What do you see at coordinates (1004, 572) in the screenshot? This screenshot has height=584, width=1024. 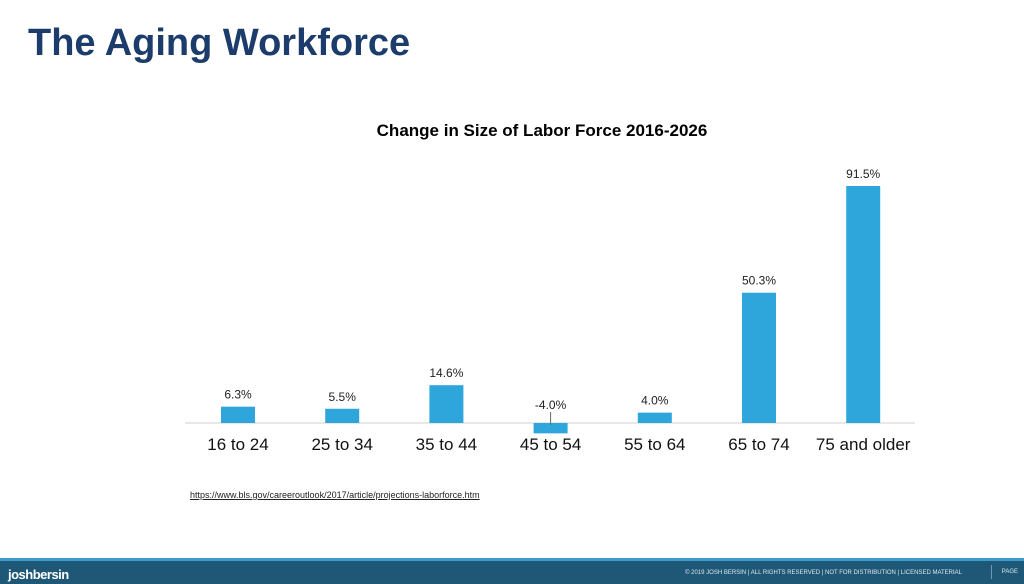 I see `page-label: PAGE` at bounding box center [1004, 572].